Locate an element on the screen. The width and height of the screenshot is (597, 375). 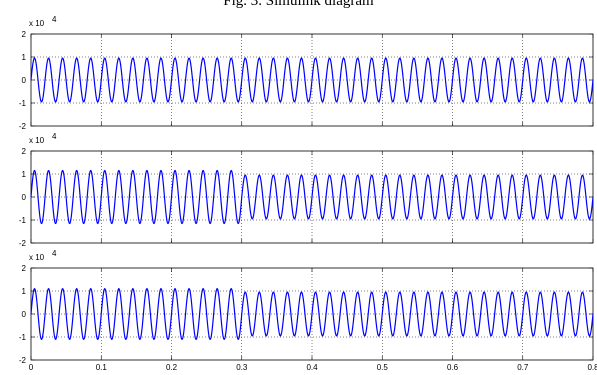
x-tick-label: 0 is located at coordinates (31, 367).